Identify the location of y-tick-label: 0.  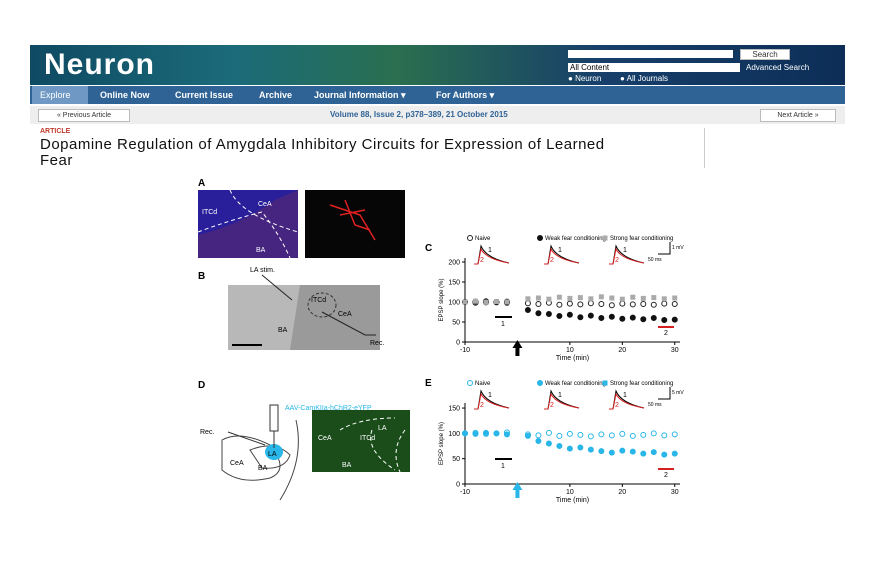
(458, 485).